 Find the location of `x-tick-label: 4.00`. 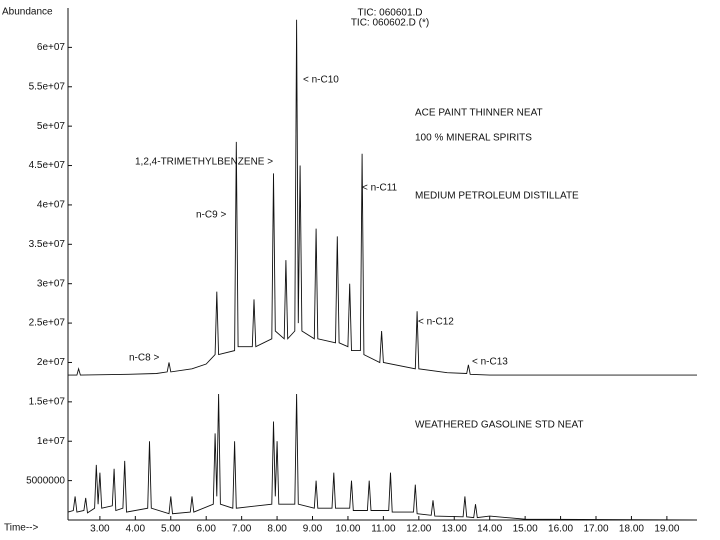

x-tick-label: 4.00 is located at coordinates (136, 529).